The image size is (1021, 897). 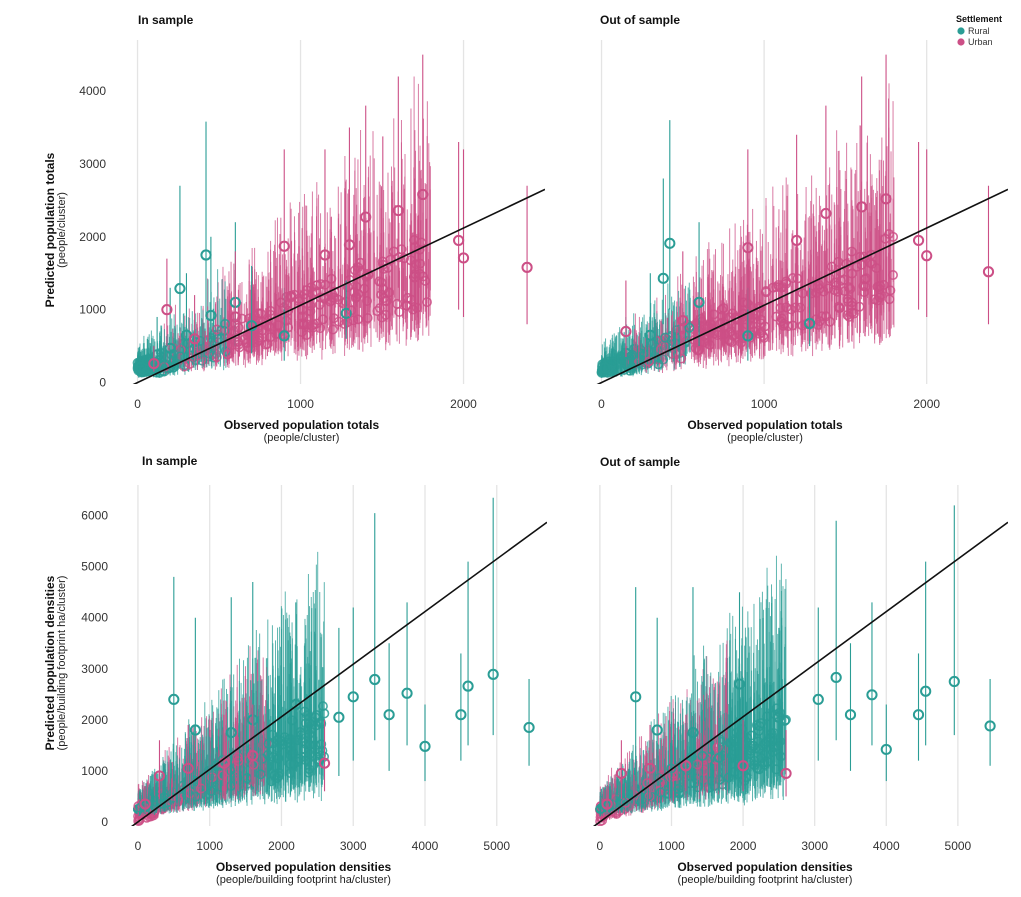 I want to click on dense-errorbar-cloud, so click(x=747, y=230).